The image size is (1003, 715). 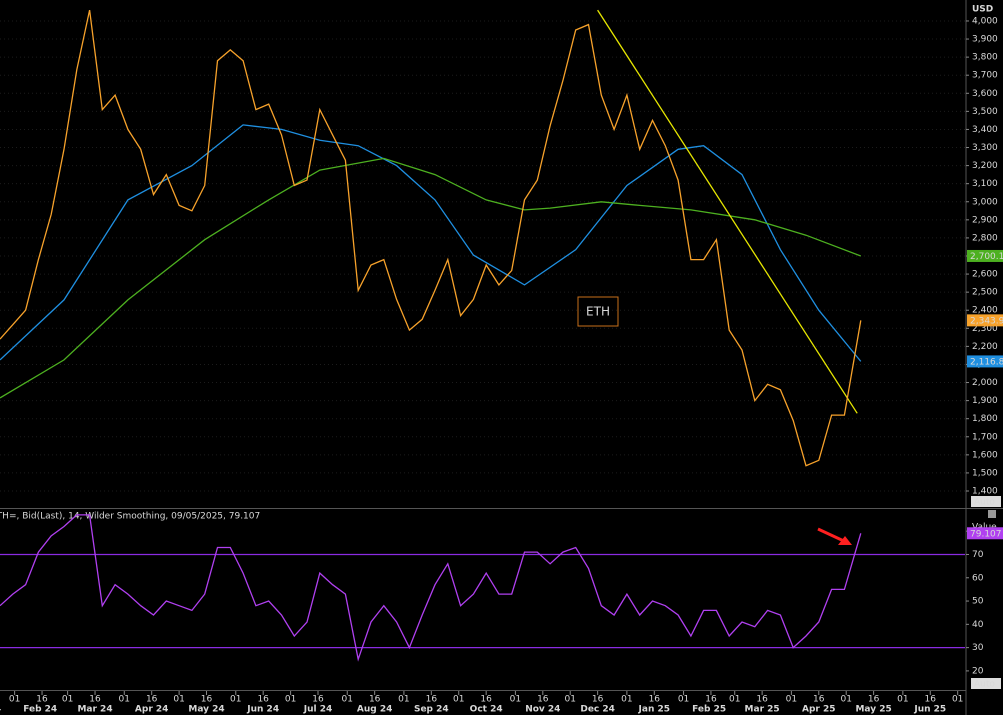 I want to click on arrow, so click(x=832, y=535).